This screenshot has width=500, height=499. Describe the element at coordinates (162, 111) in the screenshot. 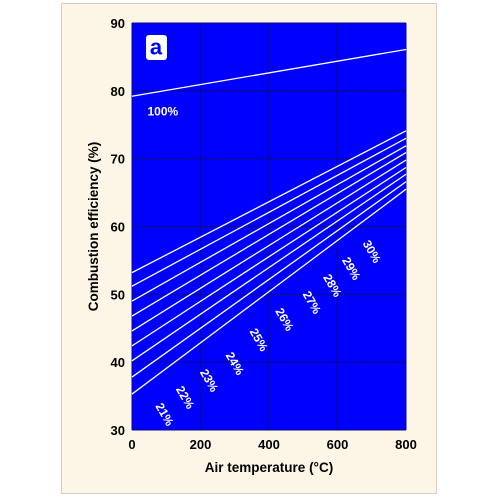

I see `series-label: 100%` at that location.